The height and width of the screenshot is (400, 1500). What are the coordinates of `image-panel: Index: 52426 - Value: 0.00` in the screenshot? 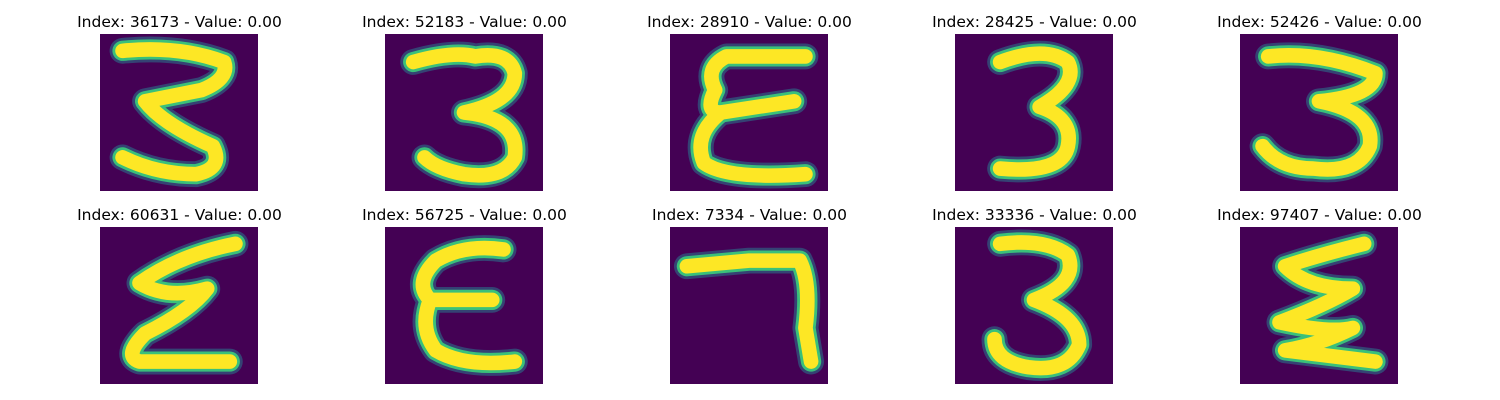 It's located at (1319, 104).